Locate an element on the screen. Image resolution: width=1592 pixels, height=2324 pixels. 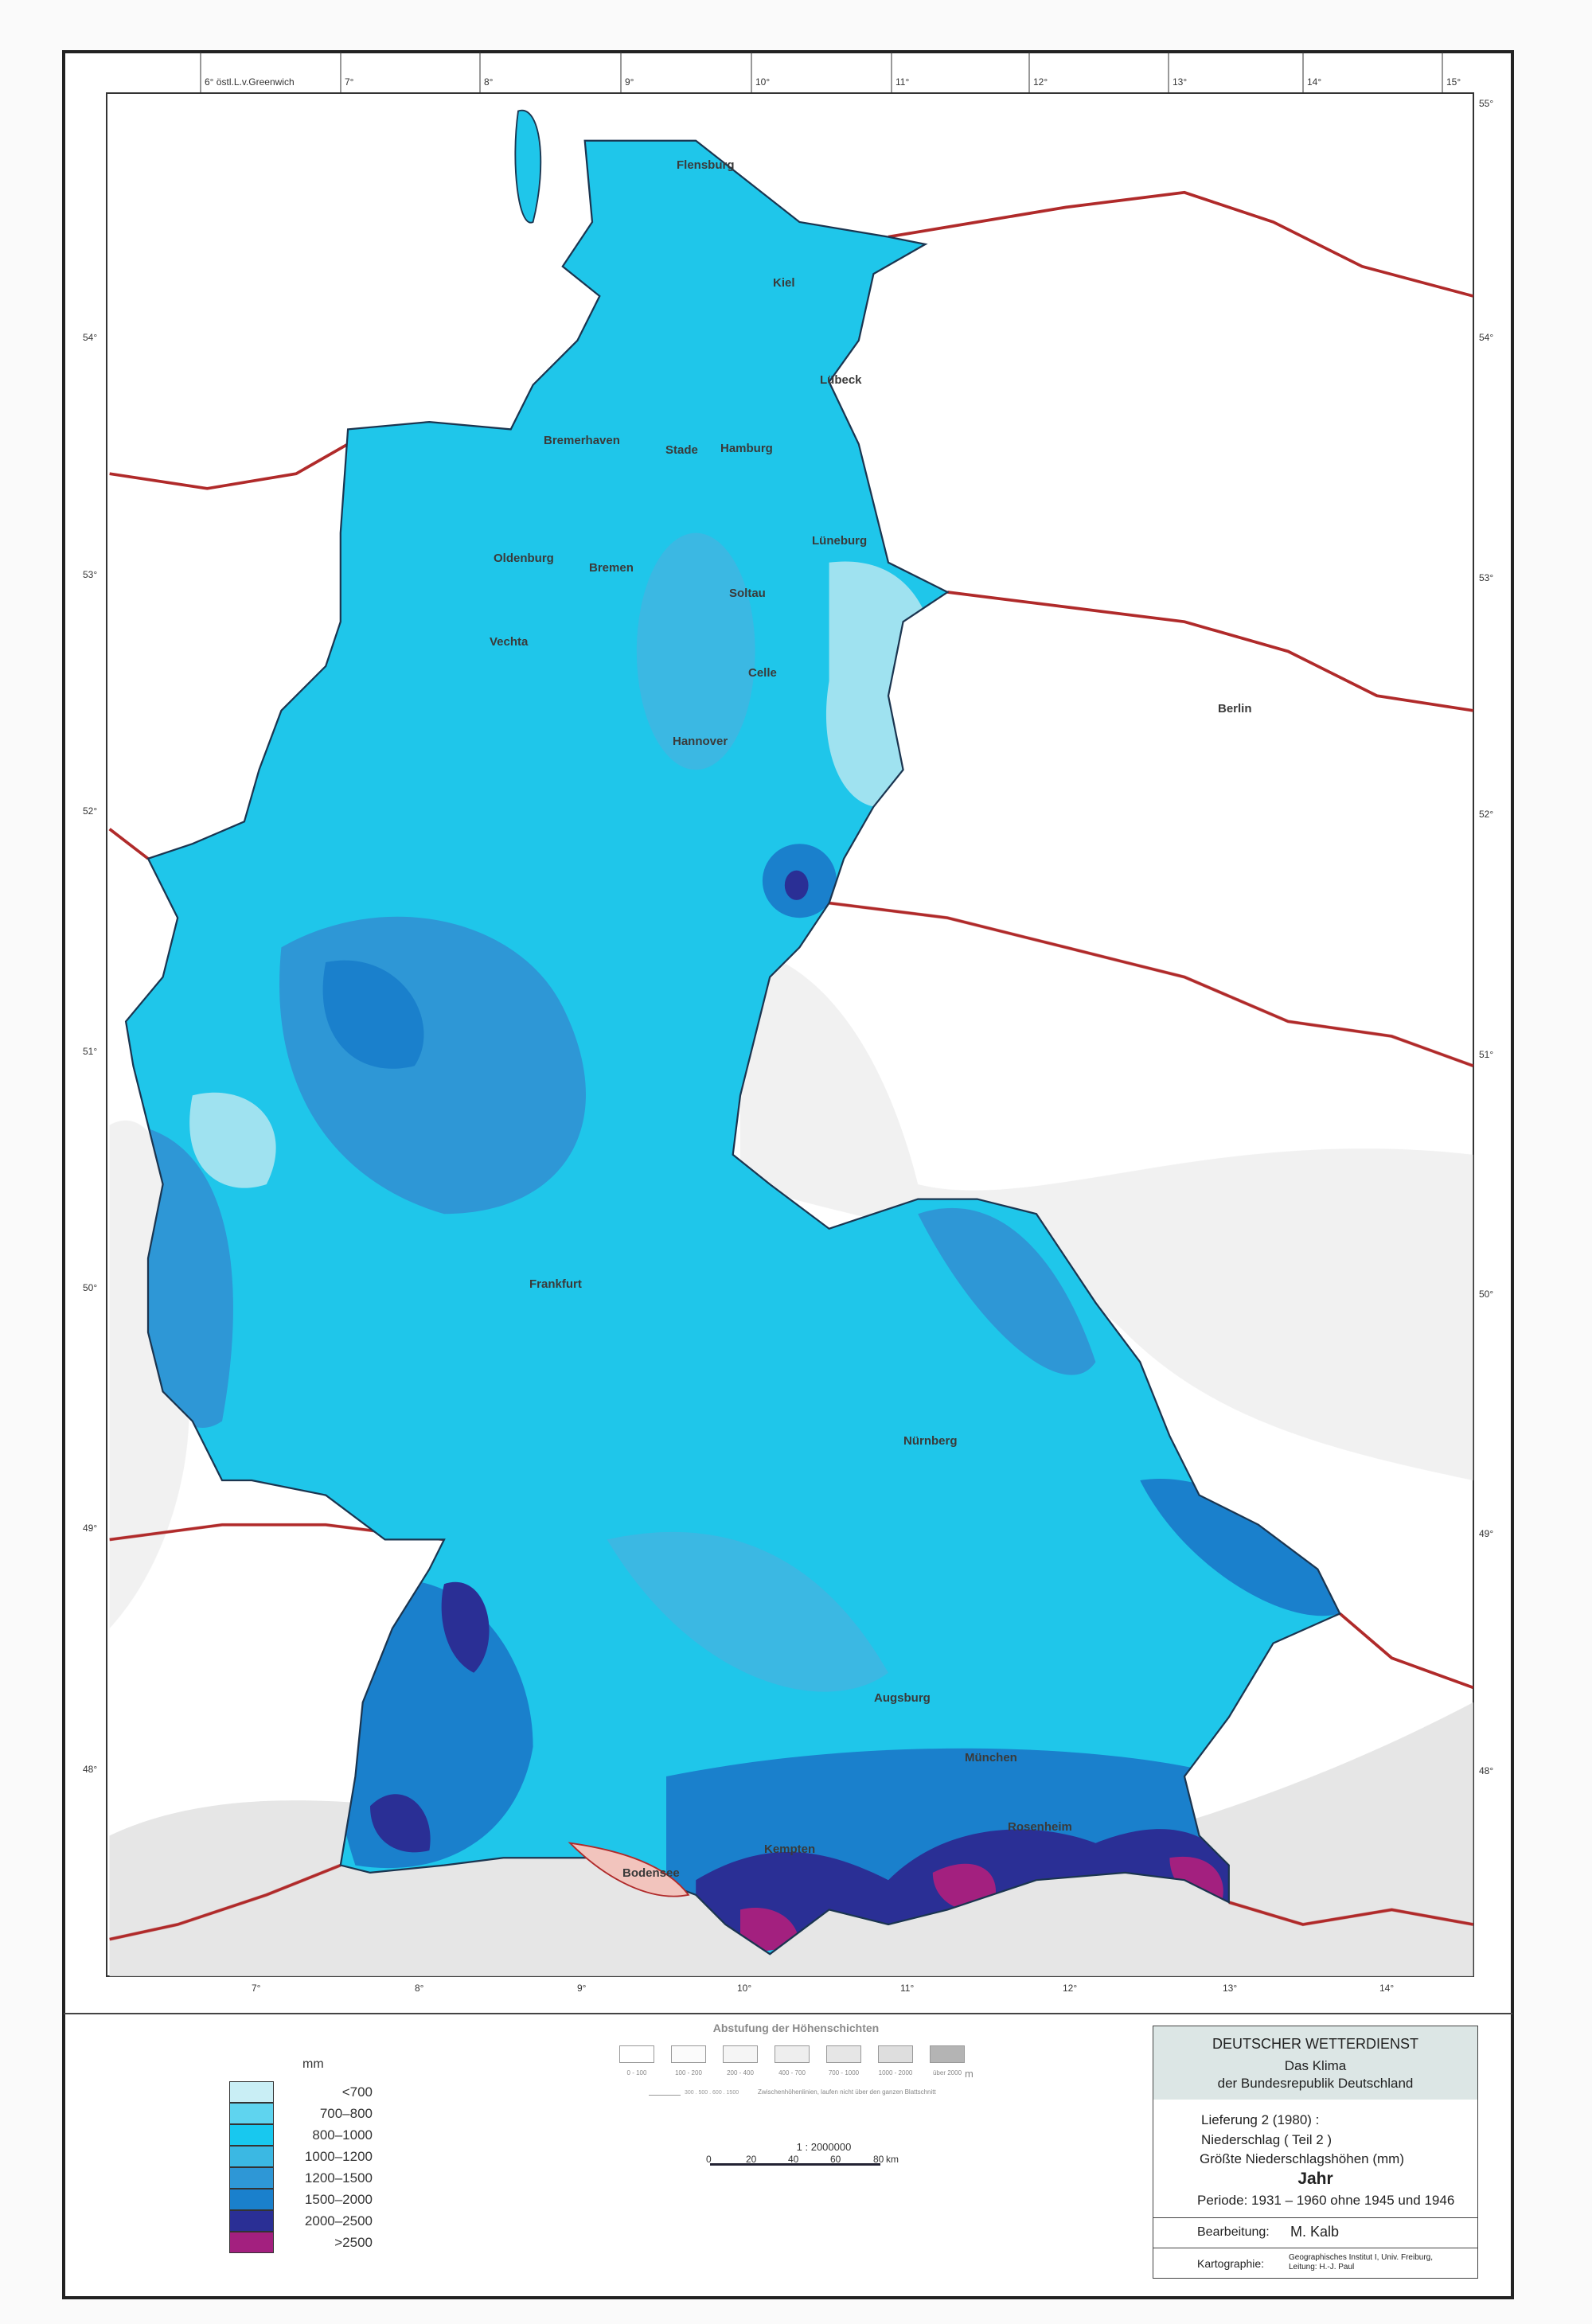
lon-label: 6° östl.L.v.Greenwich is located at coordinates (250, 82).